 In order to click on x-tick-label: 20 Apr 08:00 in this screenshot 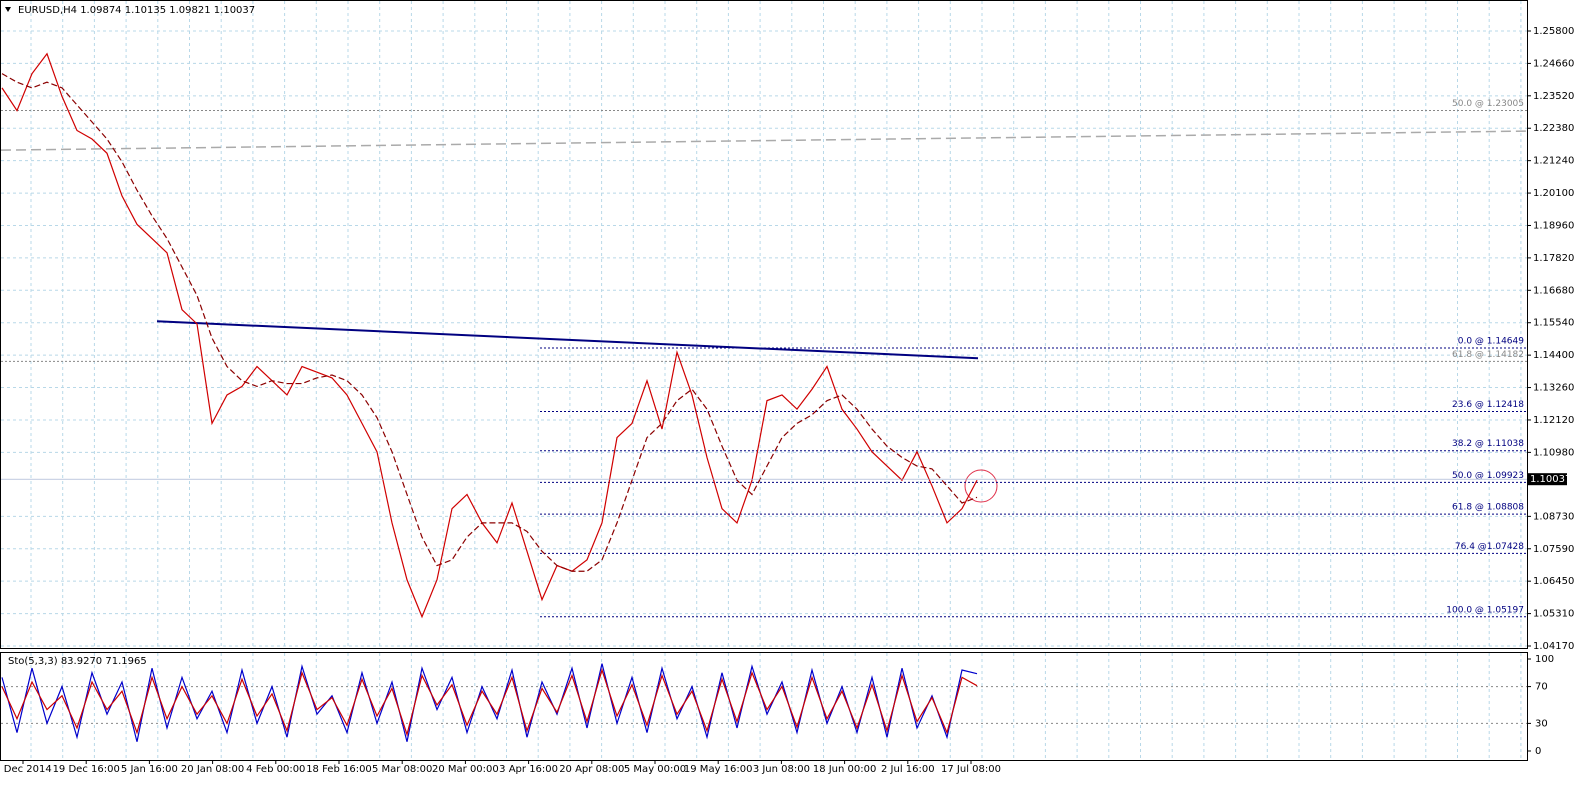, I will do `click(591, 769)`.